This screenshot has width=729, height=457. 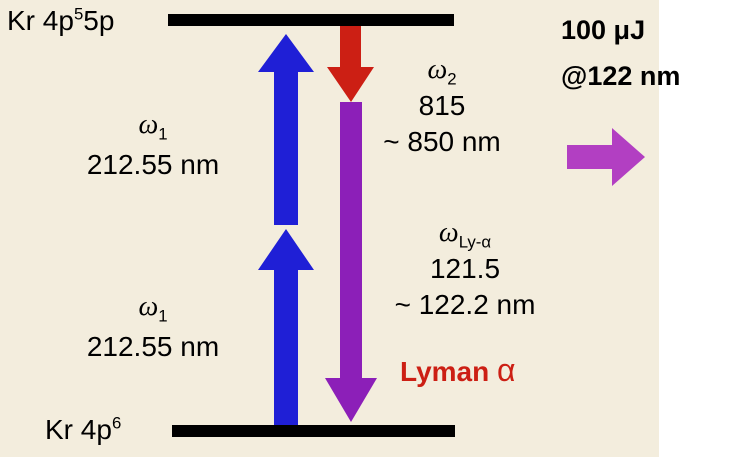 I want to click on pump-lower-label: ω1 212.55 nm, so click(x=153, y=326).